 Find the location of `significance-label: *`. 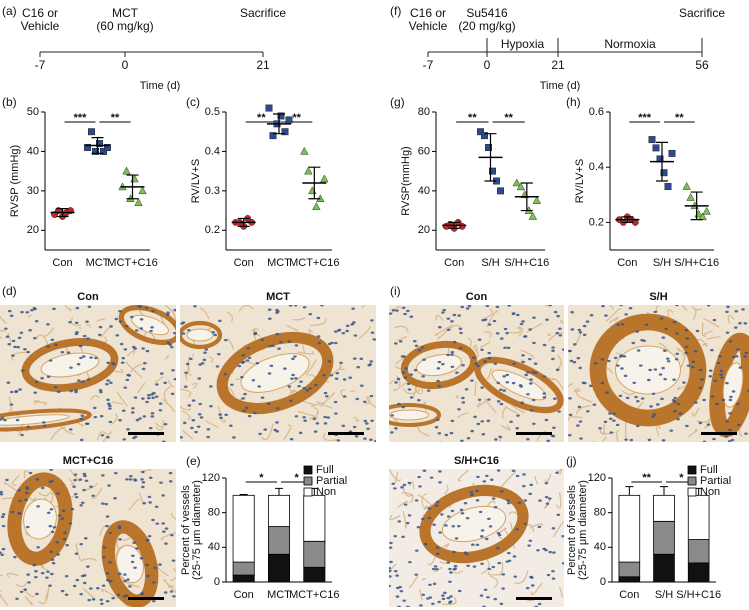

significance-label: * is located at coordinates (261, 478).